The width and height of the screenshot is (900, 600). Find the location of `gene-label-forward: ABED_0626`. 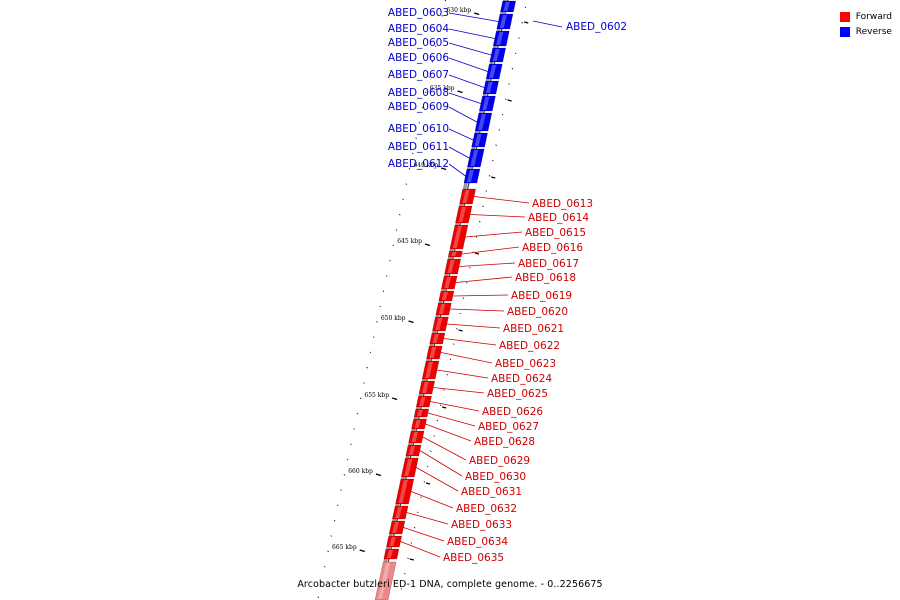

gene-label-forward: ABED_0626 is located at coordinates (512, 412).